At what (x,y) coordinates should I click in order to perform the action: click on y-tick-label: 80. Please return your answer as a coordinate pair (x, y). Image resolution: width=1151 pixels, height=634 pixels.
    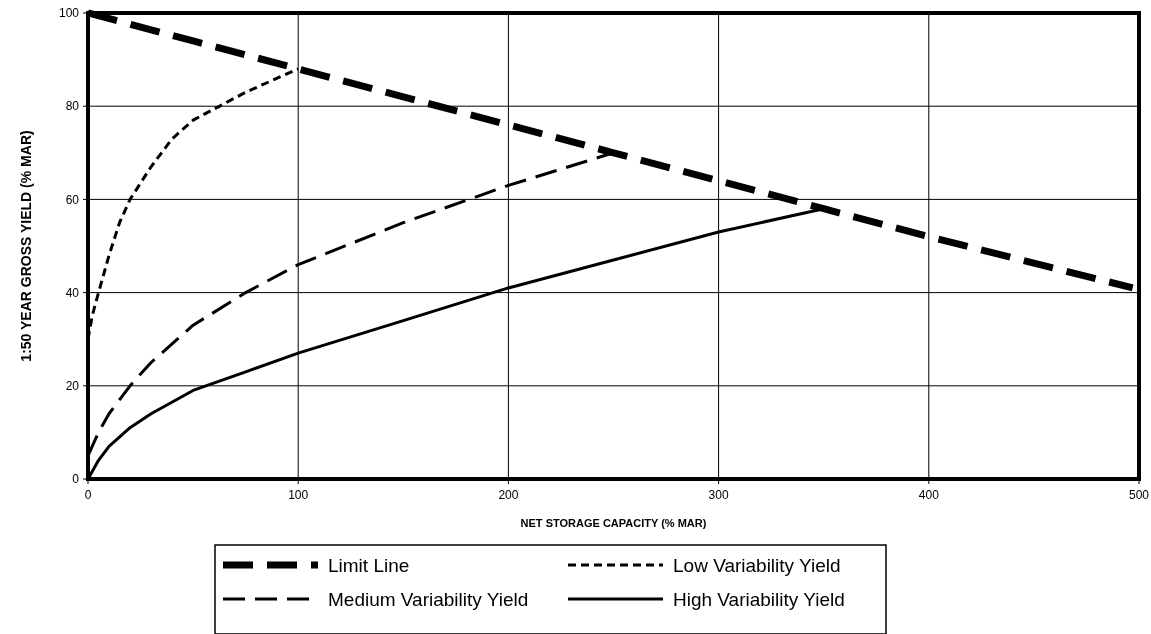
    Looking at the image, I should click on (72, 106).